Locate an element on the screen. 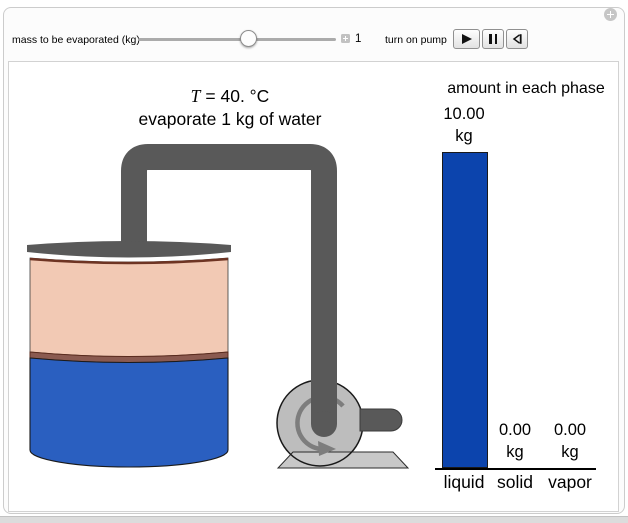 The width and height of the screenshot is (628, 523). temperature-title: T = 40. °C is located at coordinates (230, 96).